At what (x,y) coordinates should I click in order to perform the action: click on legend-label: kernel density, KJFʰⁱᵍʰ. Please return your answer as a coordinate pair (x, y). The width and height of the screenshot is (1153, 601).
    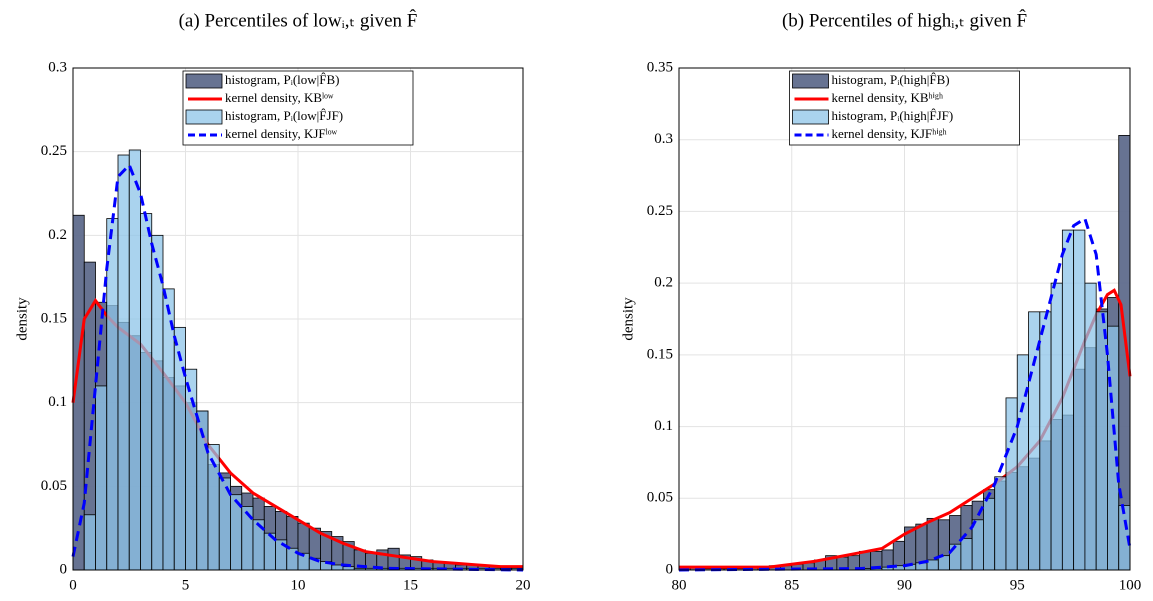
    Looking at the image, I should click on (889, 133).